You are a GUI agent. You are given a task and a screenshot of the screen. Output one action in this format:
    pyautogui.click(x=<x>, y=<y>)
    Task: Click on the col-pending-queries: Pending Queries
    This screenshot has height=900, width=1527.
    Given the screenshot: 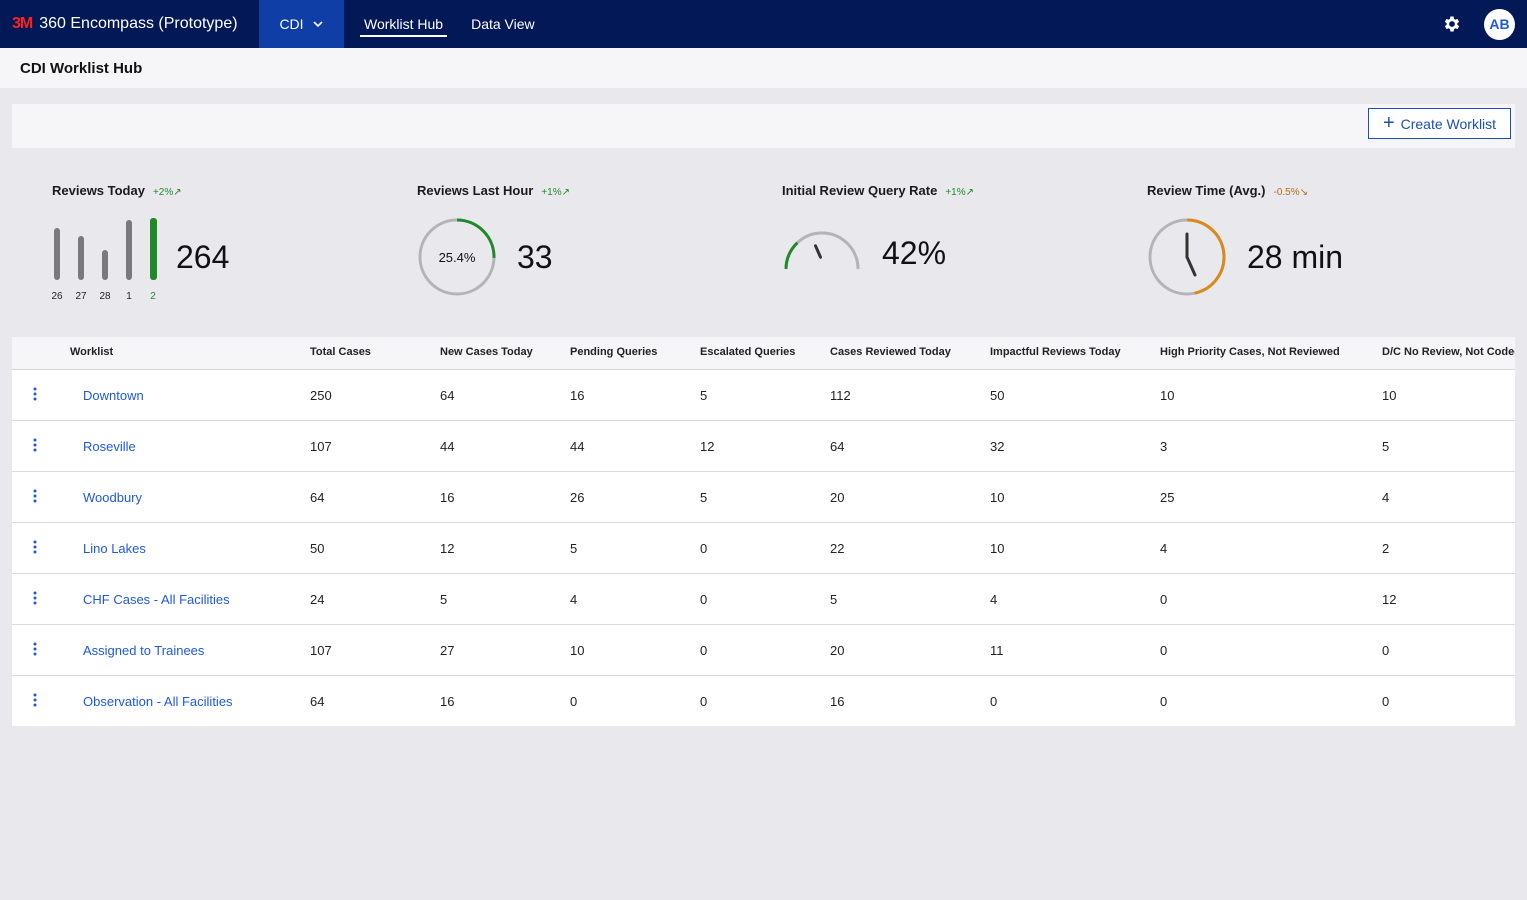 What is the action you would take?
    pyautogui.click(x=614, y=352)
    